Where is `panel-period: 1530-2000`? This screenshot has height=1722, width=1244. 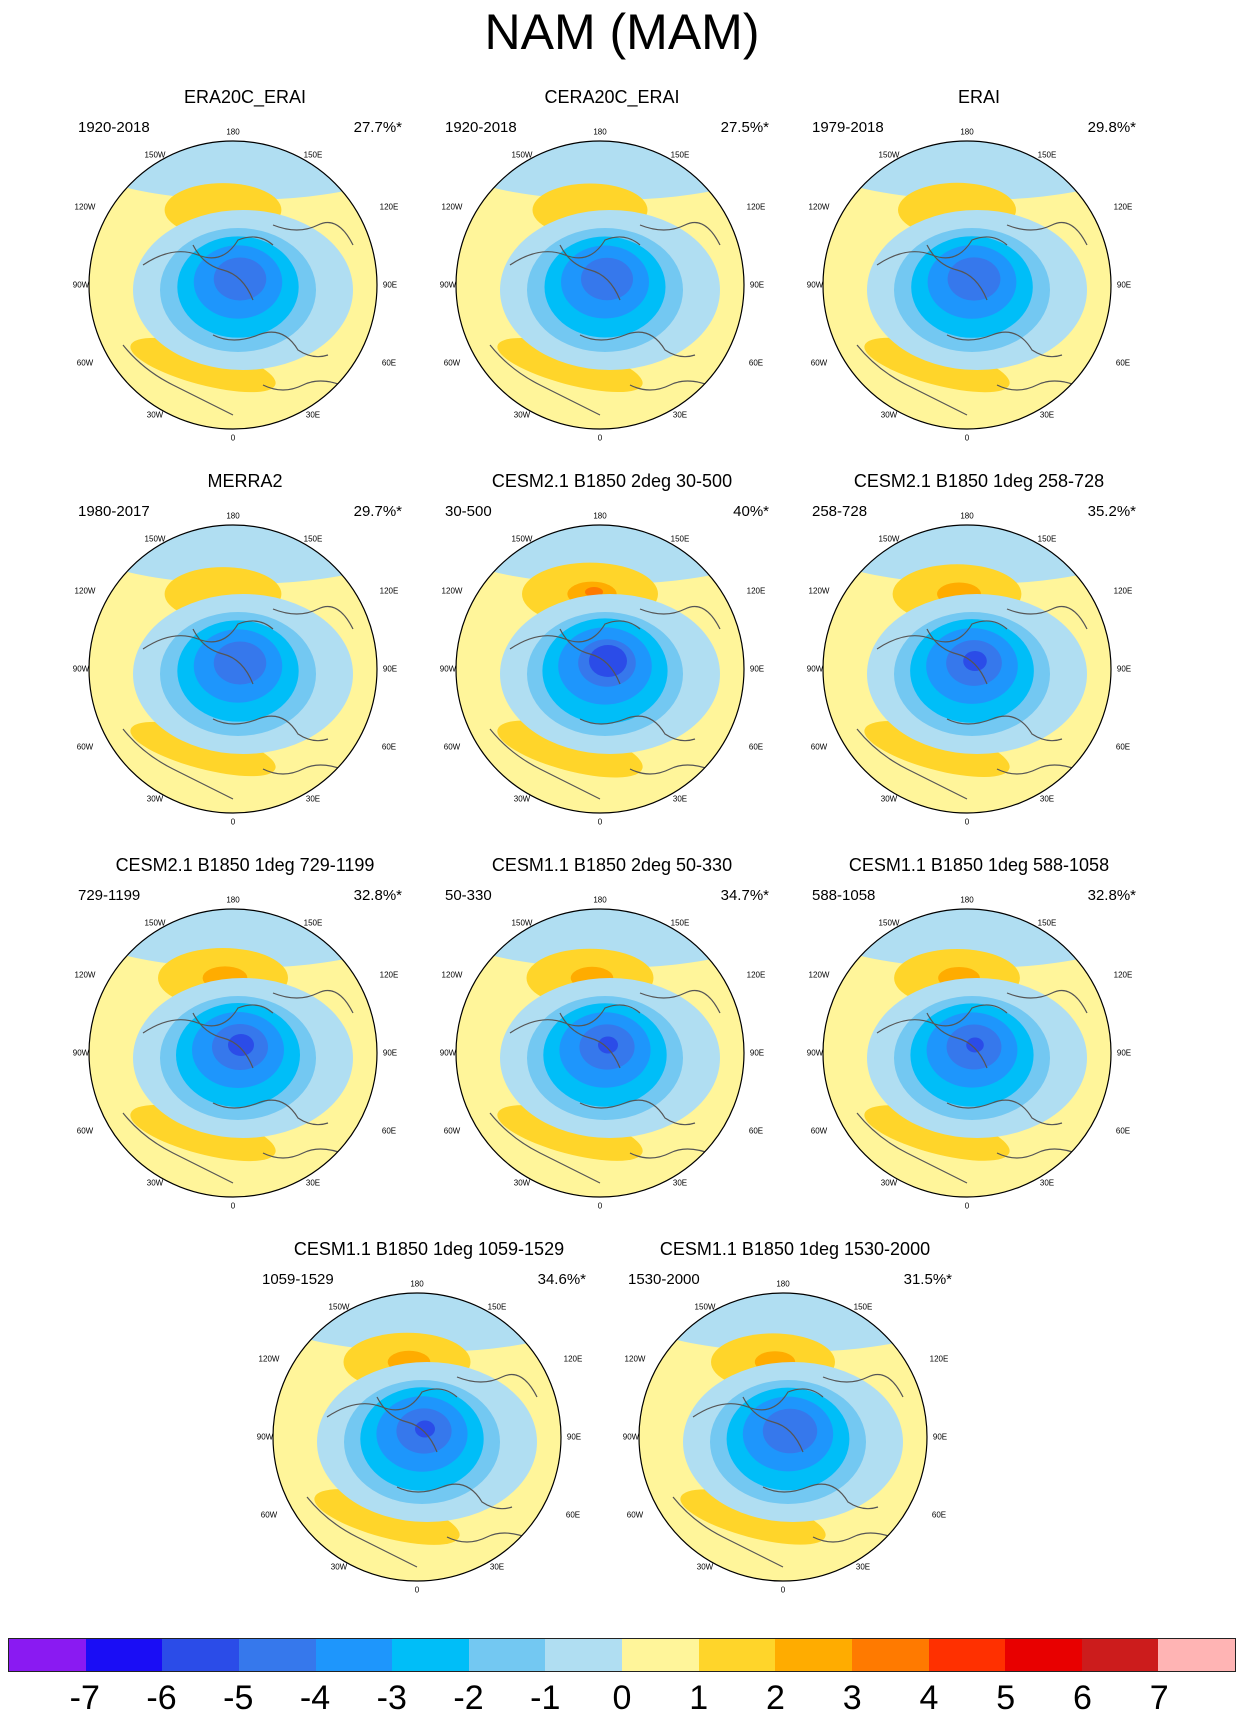 panel-period: 1530-2000 is located at coordinates (664, 1279).